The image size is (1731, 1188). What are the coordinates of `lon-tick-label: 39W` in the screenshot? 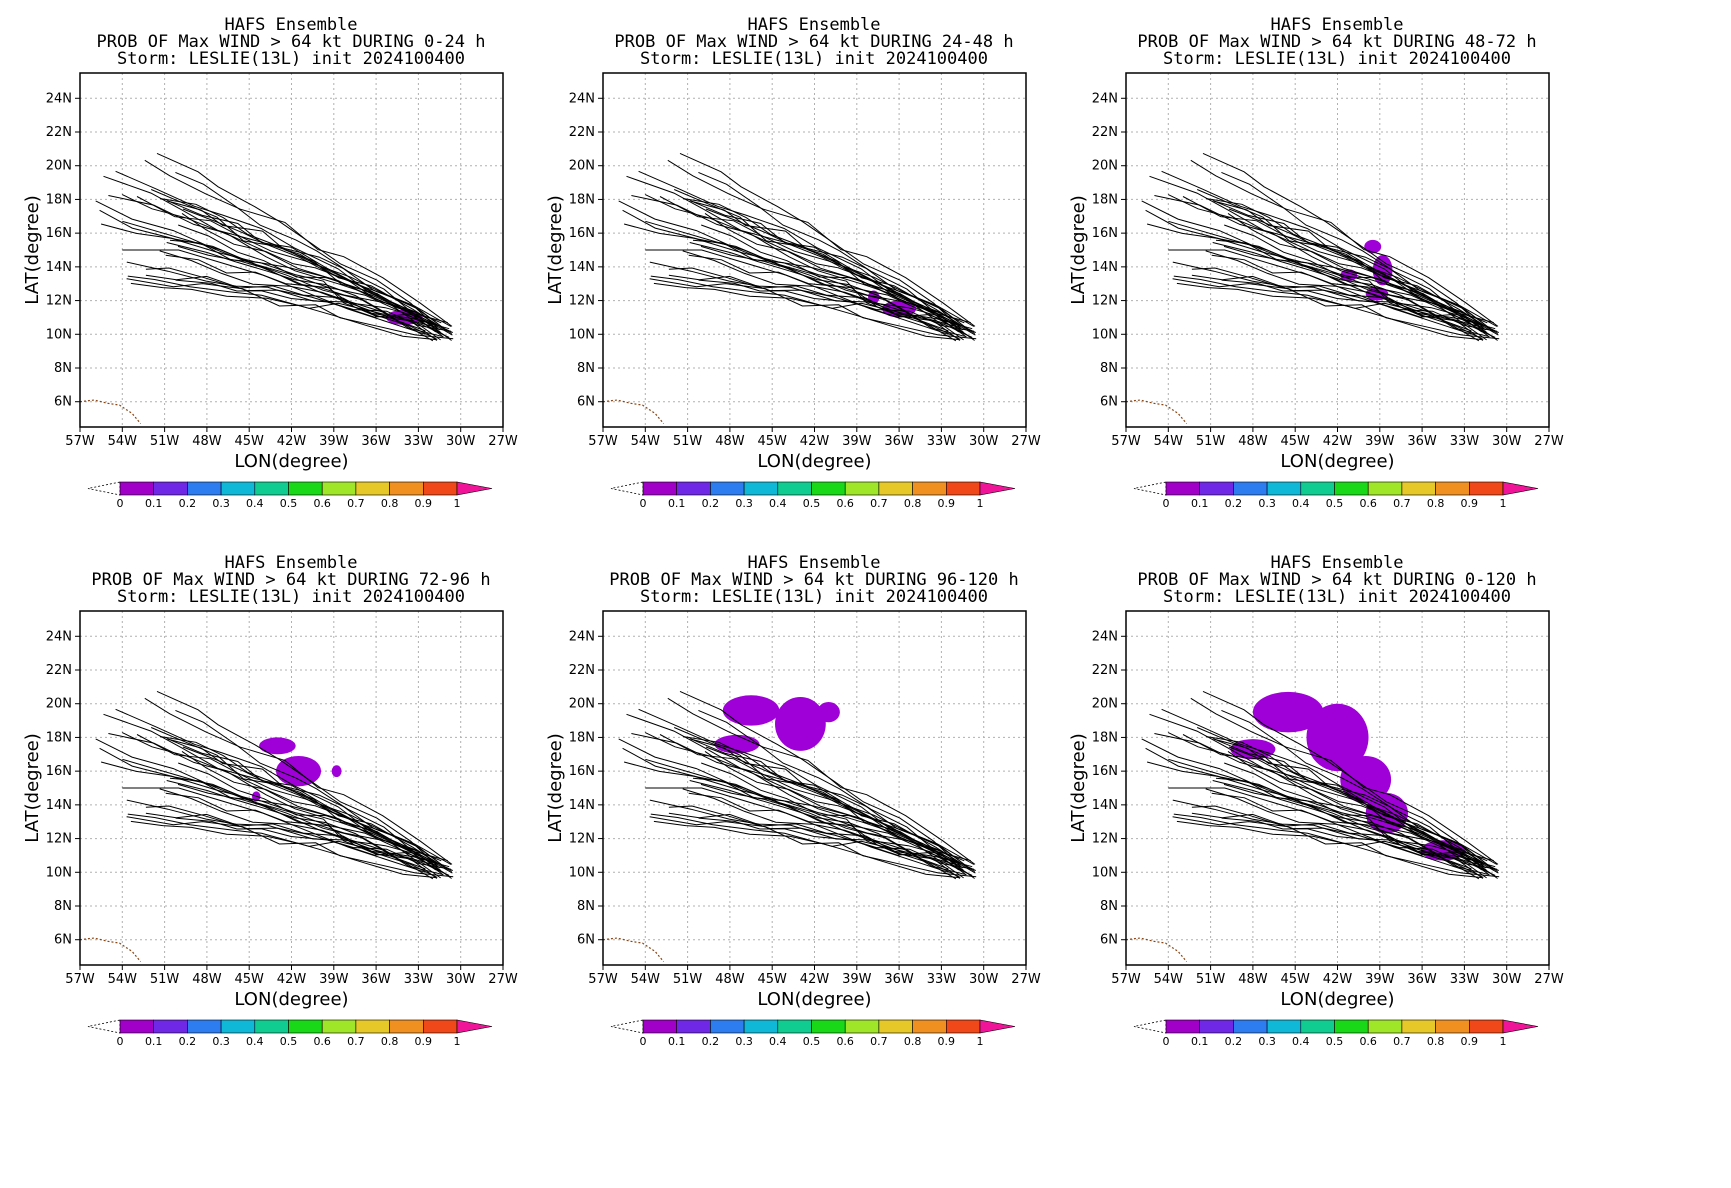 It's located at (857, 979).